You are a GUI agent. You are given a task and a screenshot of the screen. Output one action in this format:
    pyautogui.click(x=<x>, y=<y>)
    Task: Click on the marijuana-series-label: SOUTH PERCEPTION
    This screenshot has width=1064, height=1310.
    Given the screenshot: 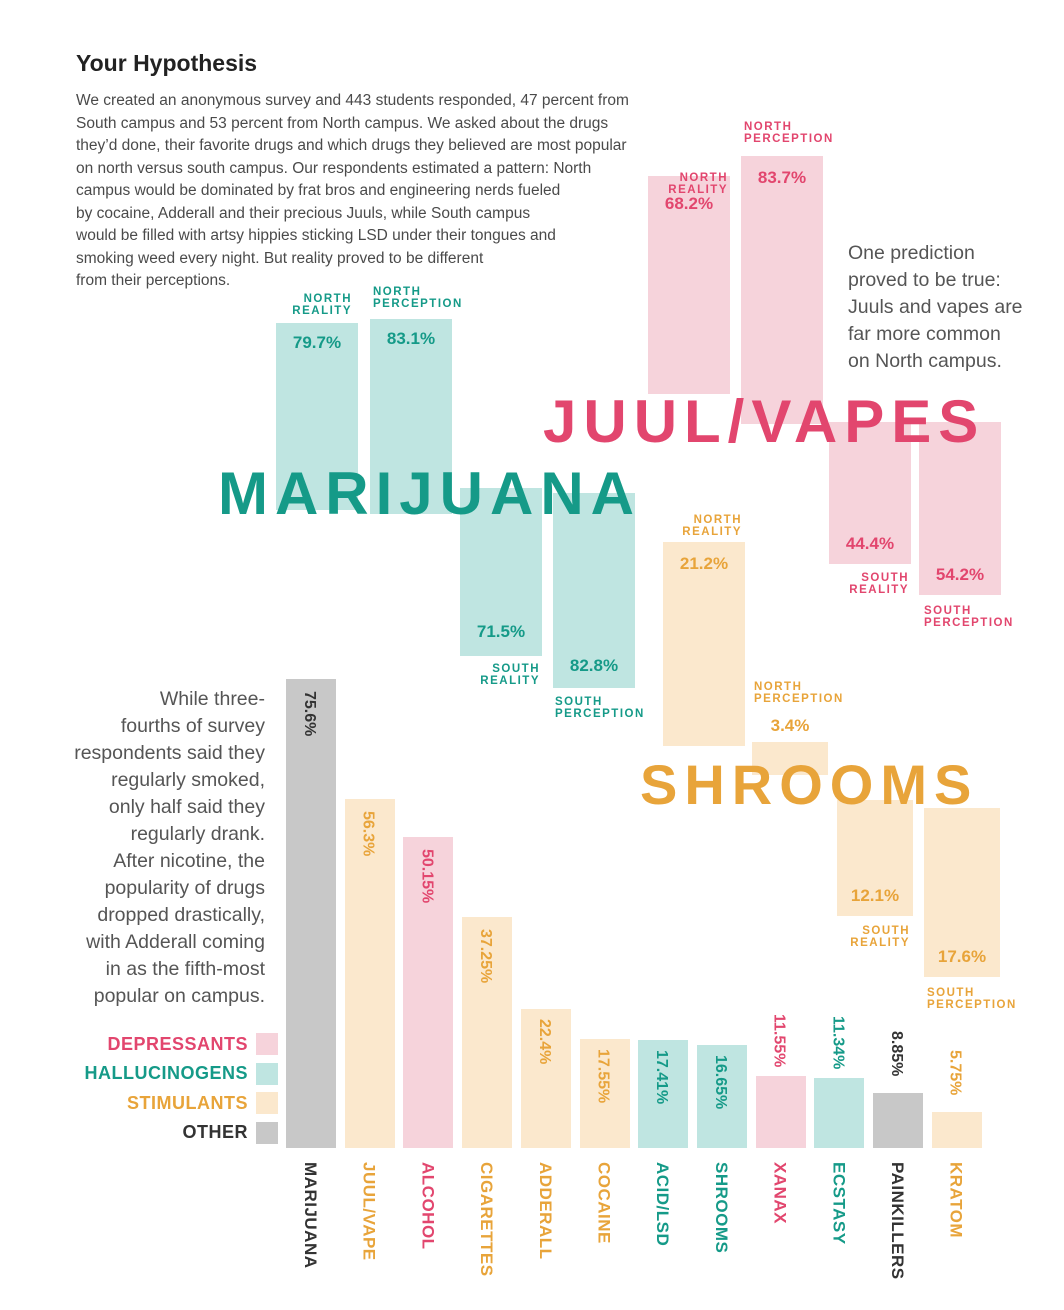 What is the action you would take?
    pyautogui.click(x=600, y=708)
    